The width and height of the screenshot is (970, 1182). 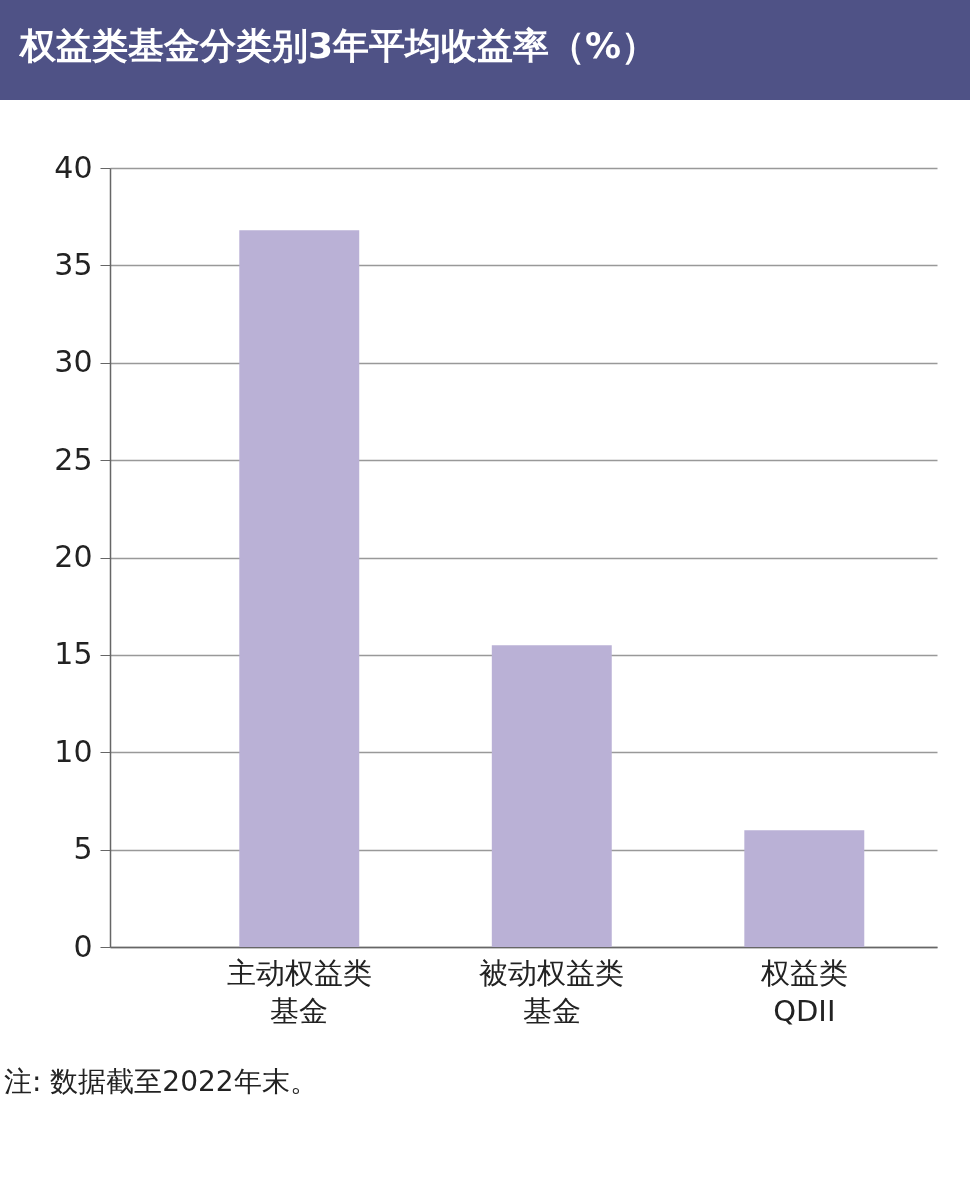 I want to click on y-tick-label: 40, so click(x=73, y=167).